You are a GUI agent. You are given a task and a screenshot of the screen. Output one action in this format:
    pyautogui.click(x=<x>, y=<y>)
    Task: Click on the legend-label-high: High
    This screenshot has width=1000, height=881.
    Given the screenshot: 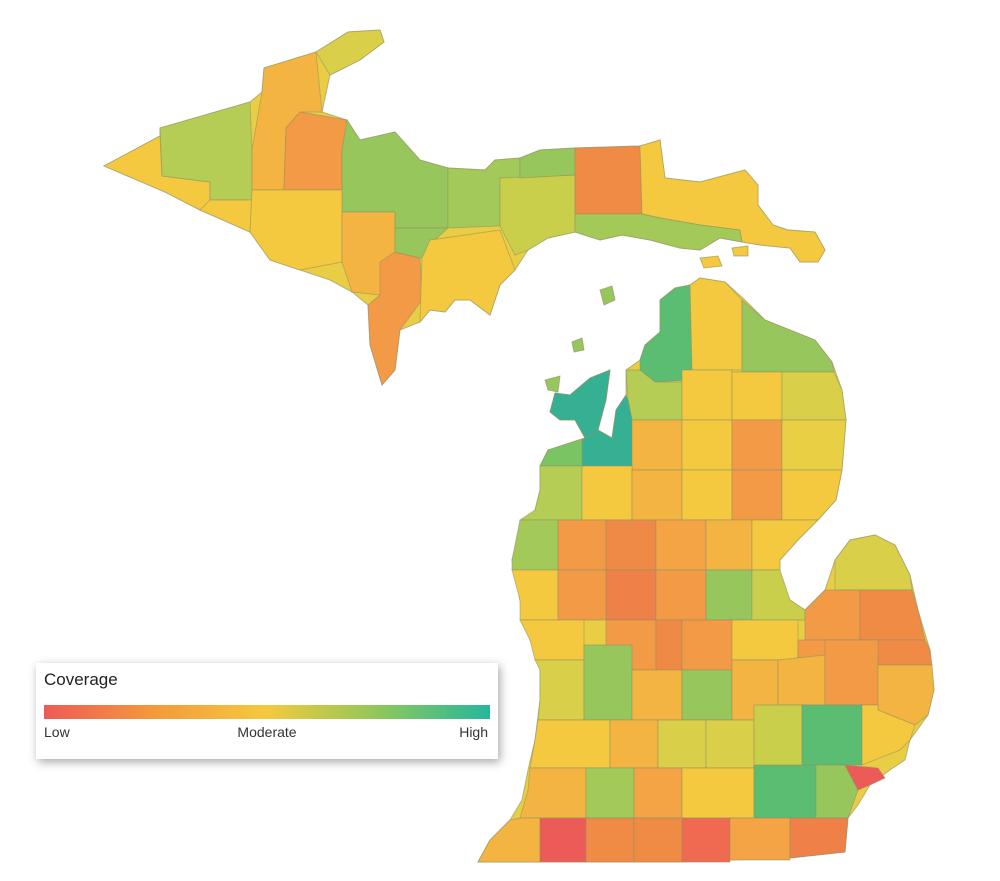 What is the action you would take?
    pyautogui.click(x=473, y=732)
    